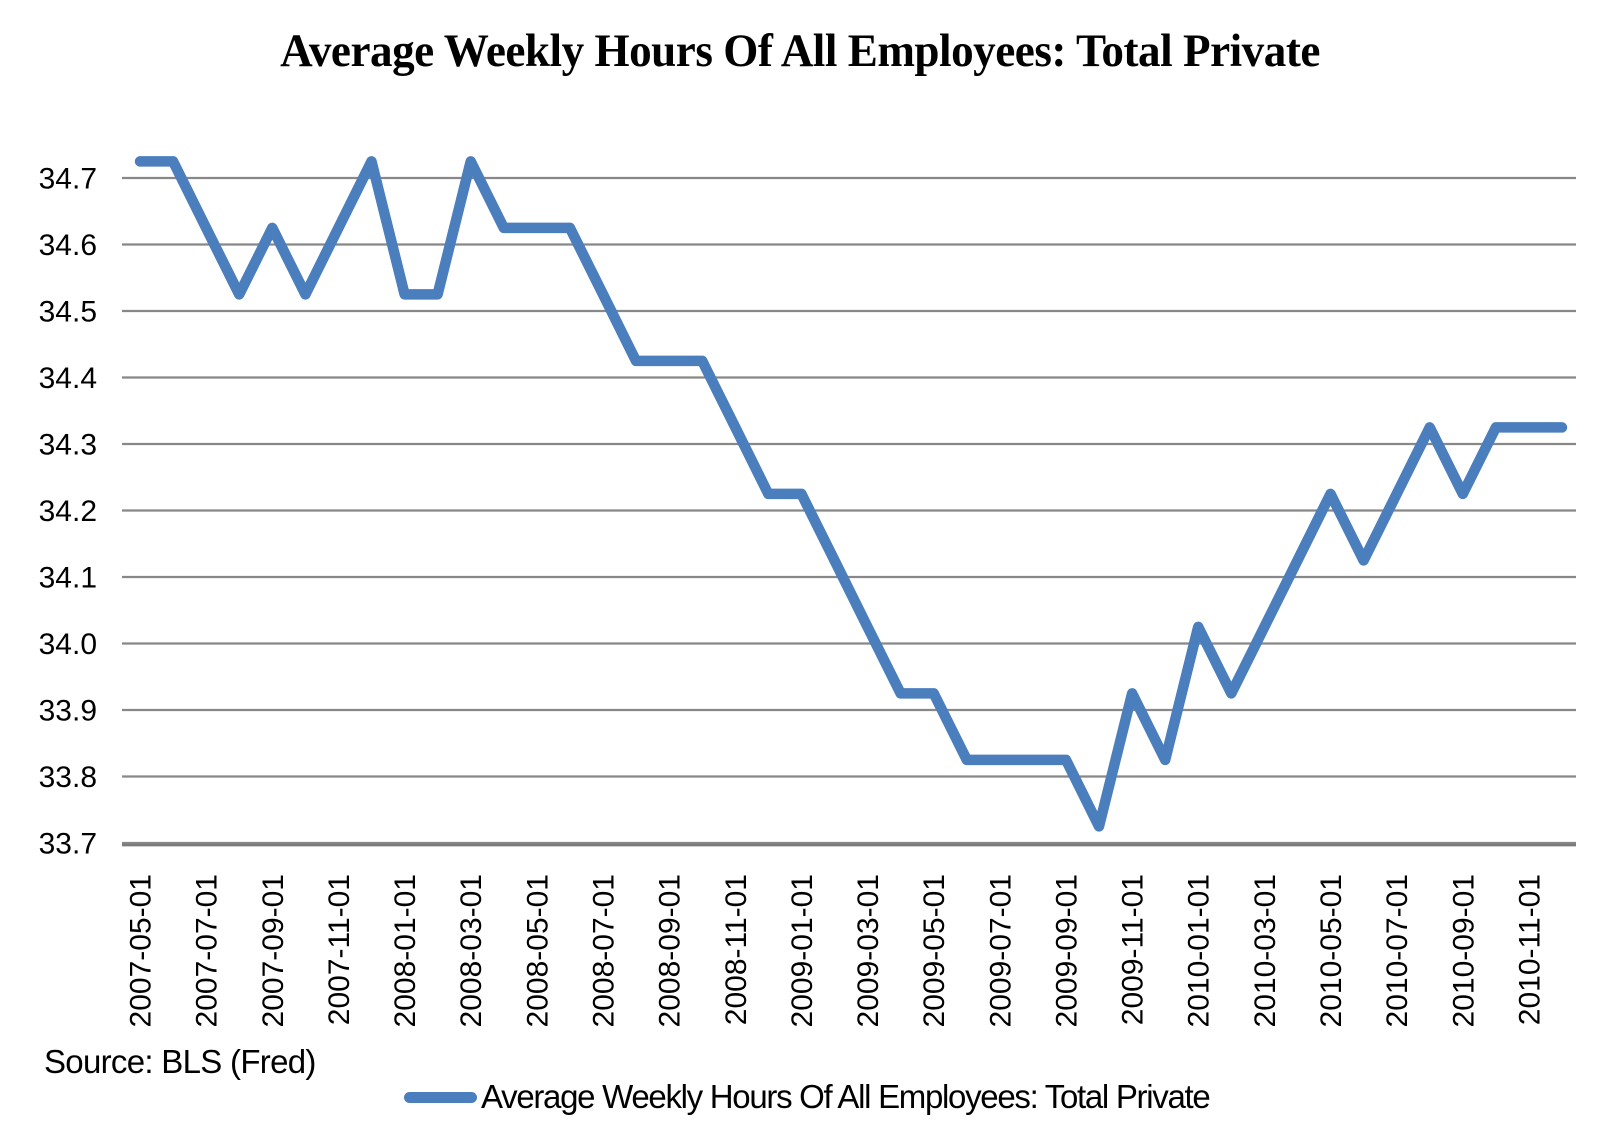 Image resolution: width=1600 pixels, height=1143 pixels. Describe the element at coordinates (802, 950) in the screenshot. I see `x-tick-label: 2009-01-01` at that location.